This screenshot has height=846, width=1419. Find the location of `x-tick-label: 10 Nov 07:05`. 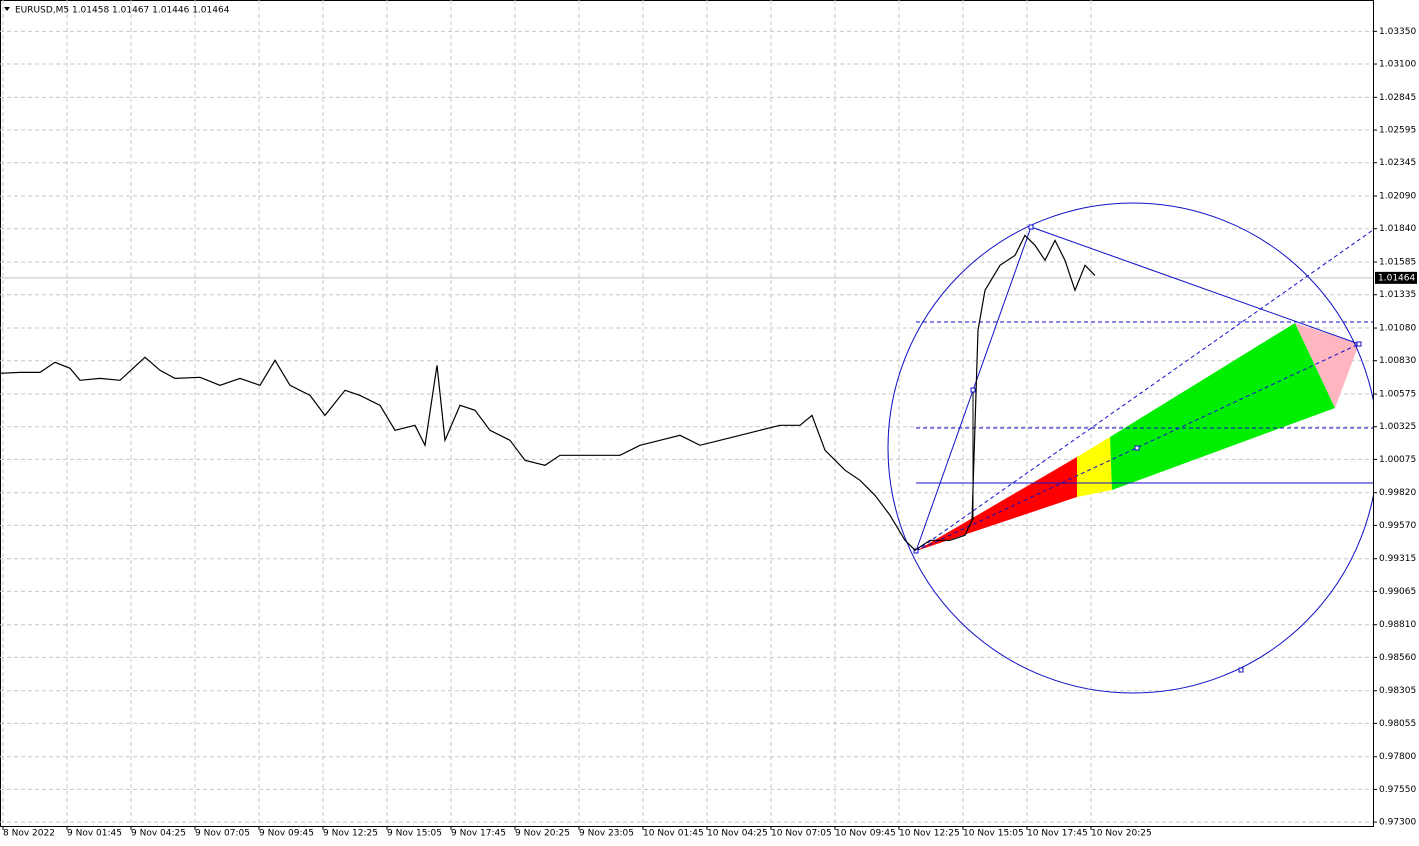

x-tick-label: 10 Nov 07:05 is located at coordinates (801, 834).